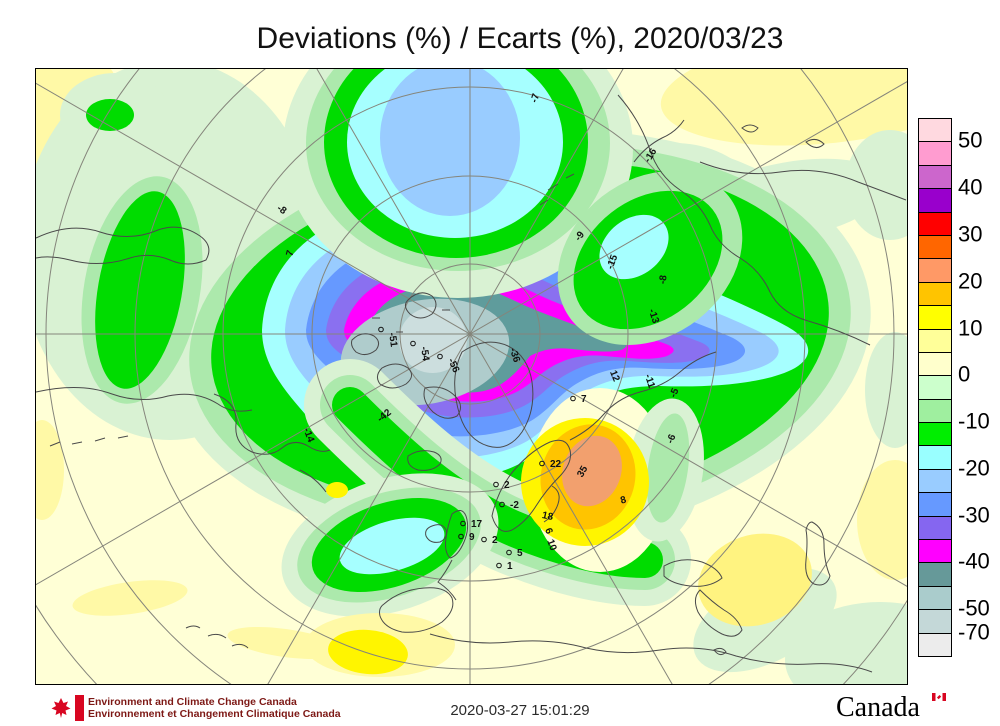 The height and width of the screenshot is (726, 1000). Describe the element at coordinates (514, 356) in the screenshot. I see `map-value-label: -36` at that location.